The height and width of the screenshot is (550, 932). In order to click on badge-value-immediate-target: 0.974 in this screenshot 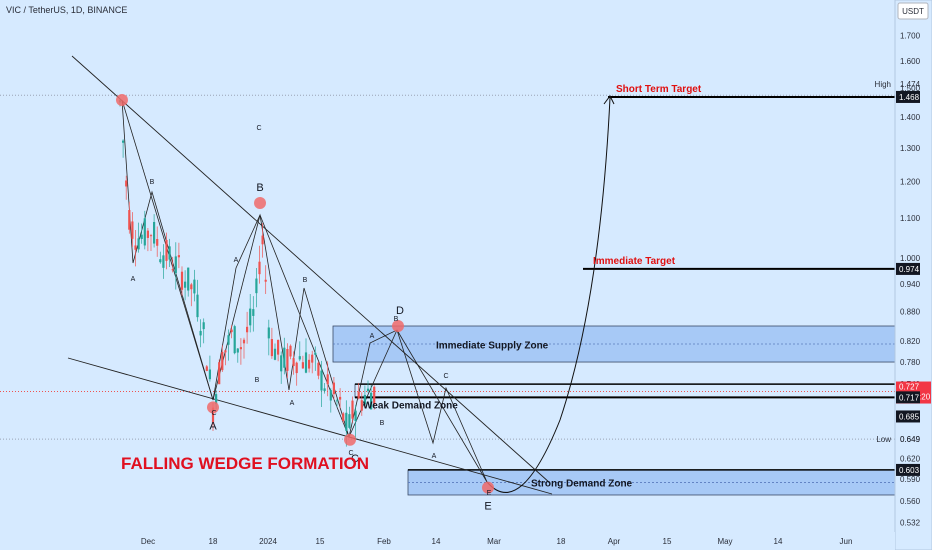, I will do `click(909, 269)`.